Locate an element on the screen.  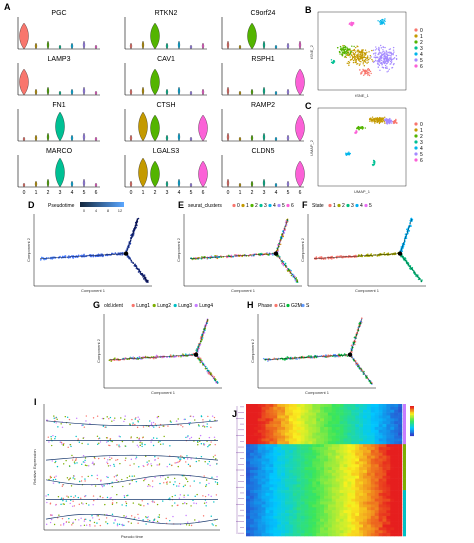
violin-shape is located at coordinates (240, 185).